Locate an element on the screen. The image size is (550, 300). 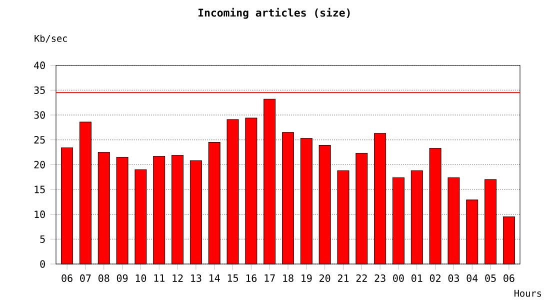
x-tick-label: 02 is located at coordinates (435, 278).